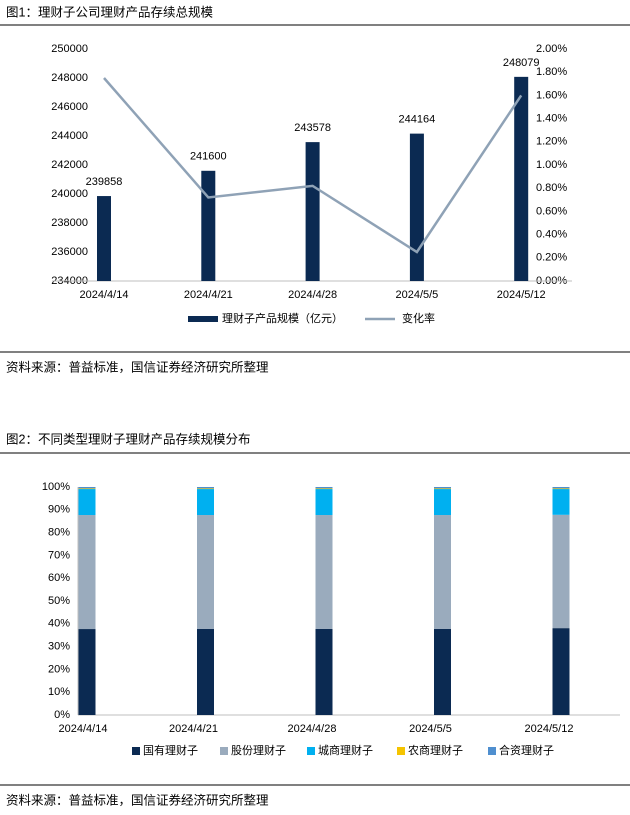 The image size is (630, 815). Describe the element at coordinates (69, 194) in the screenshot. I see `y-tick-label: 240000` at that location.